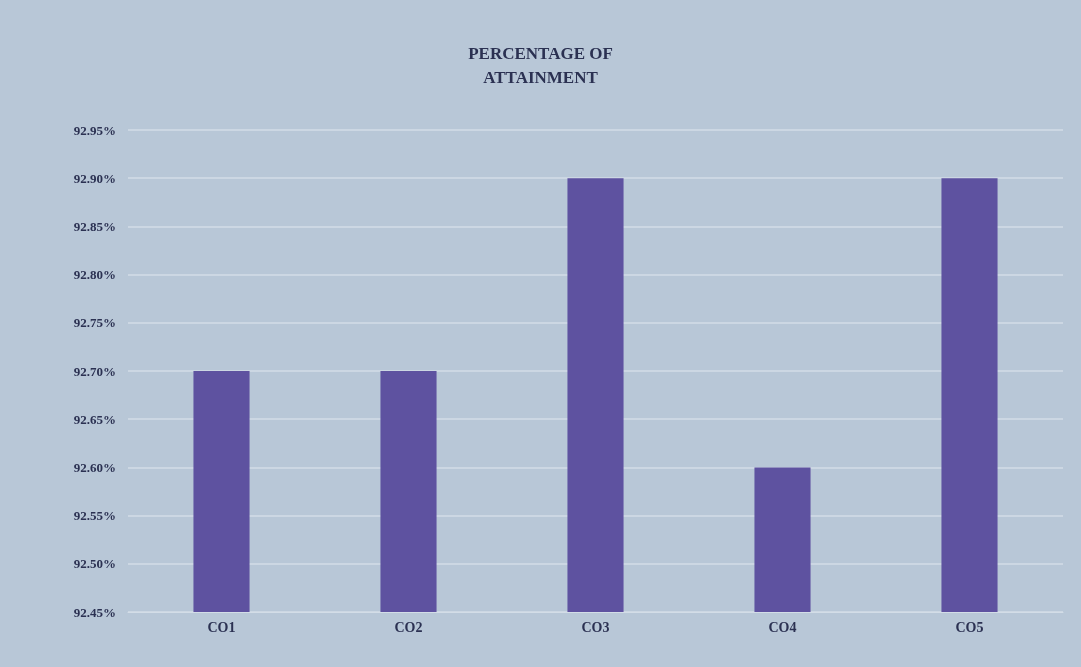 The width and height of the screenshot is (1081, 667). I want to click on x-tick-label: CO2, so click(408, 627).